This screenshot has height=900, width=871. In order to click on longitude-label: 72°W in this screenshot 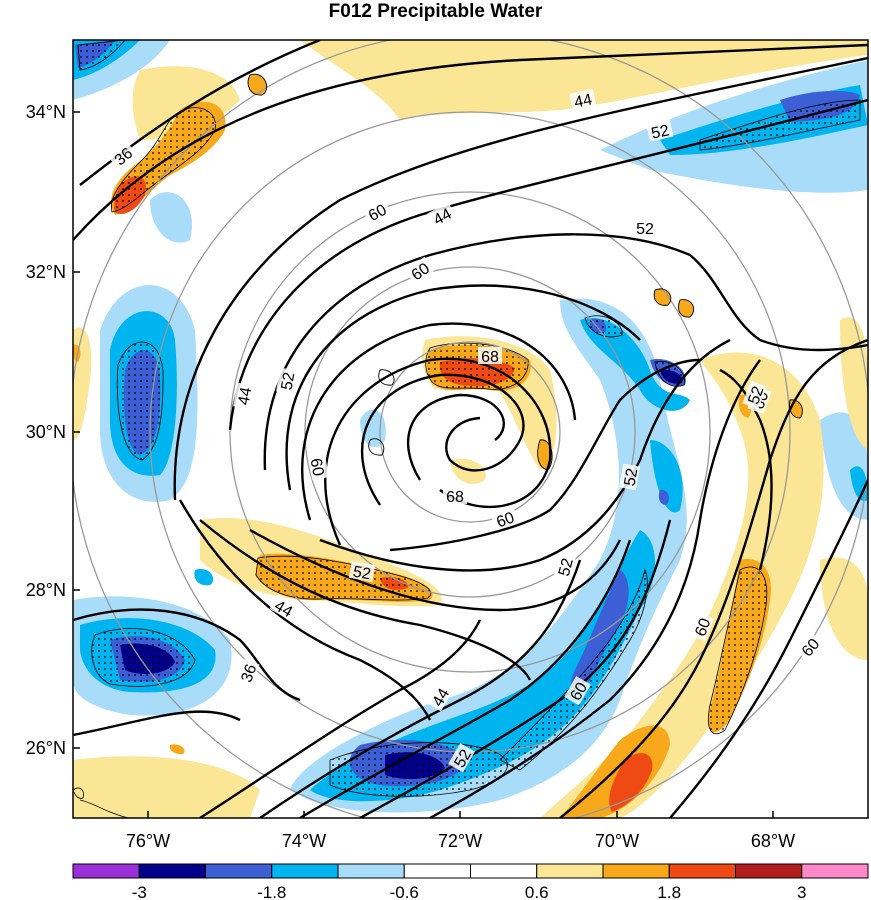, I will do `click(460, 841)`.